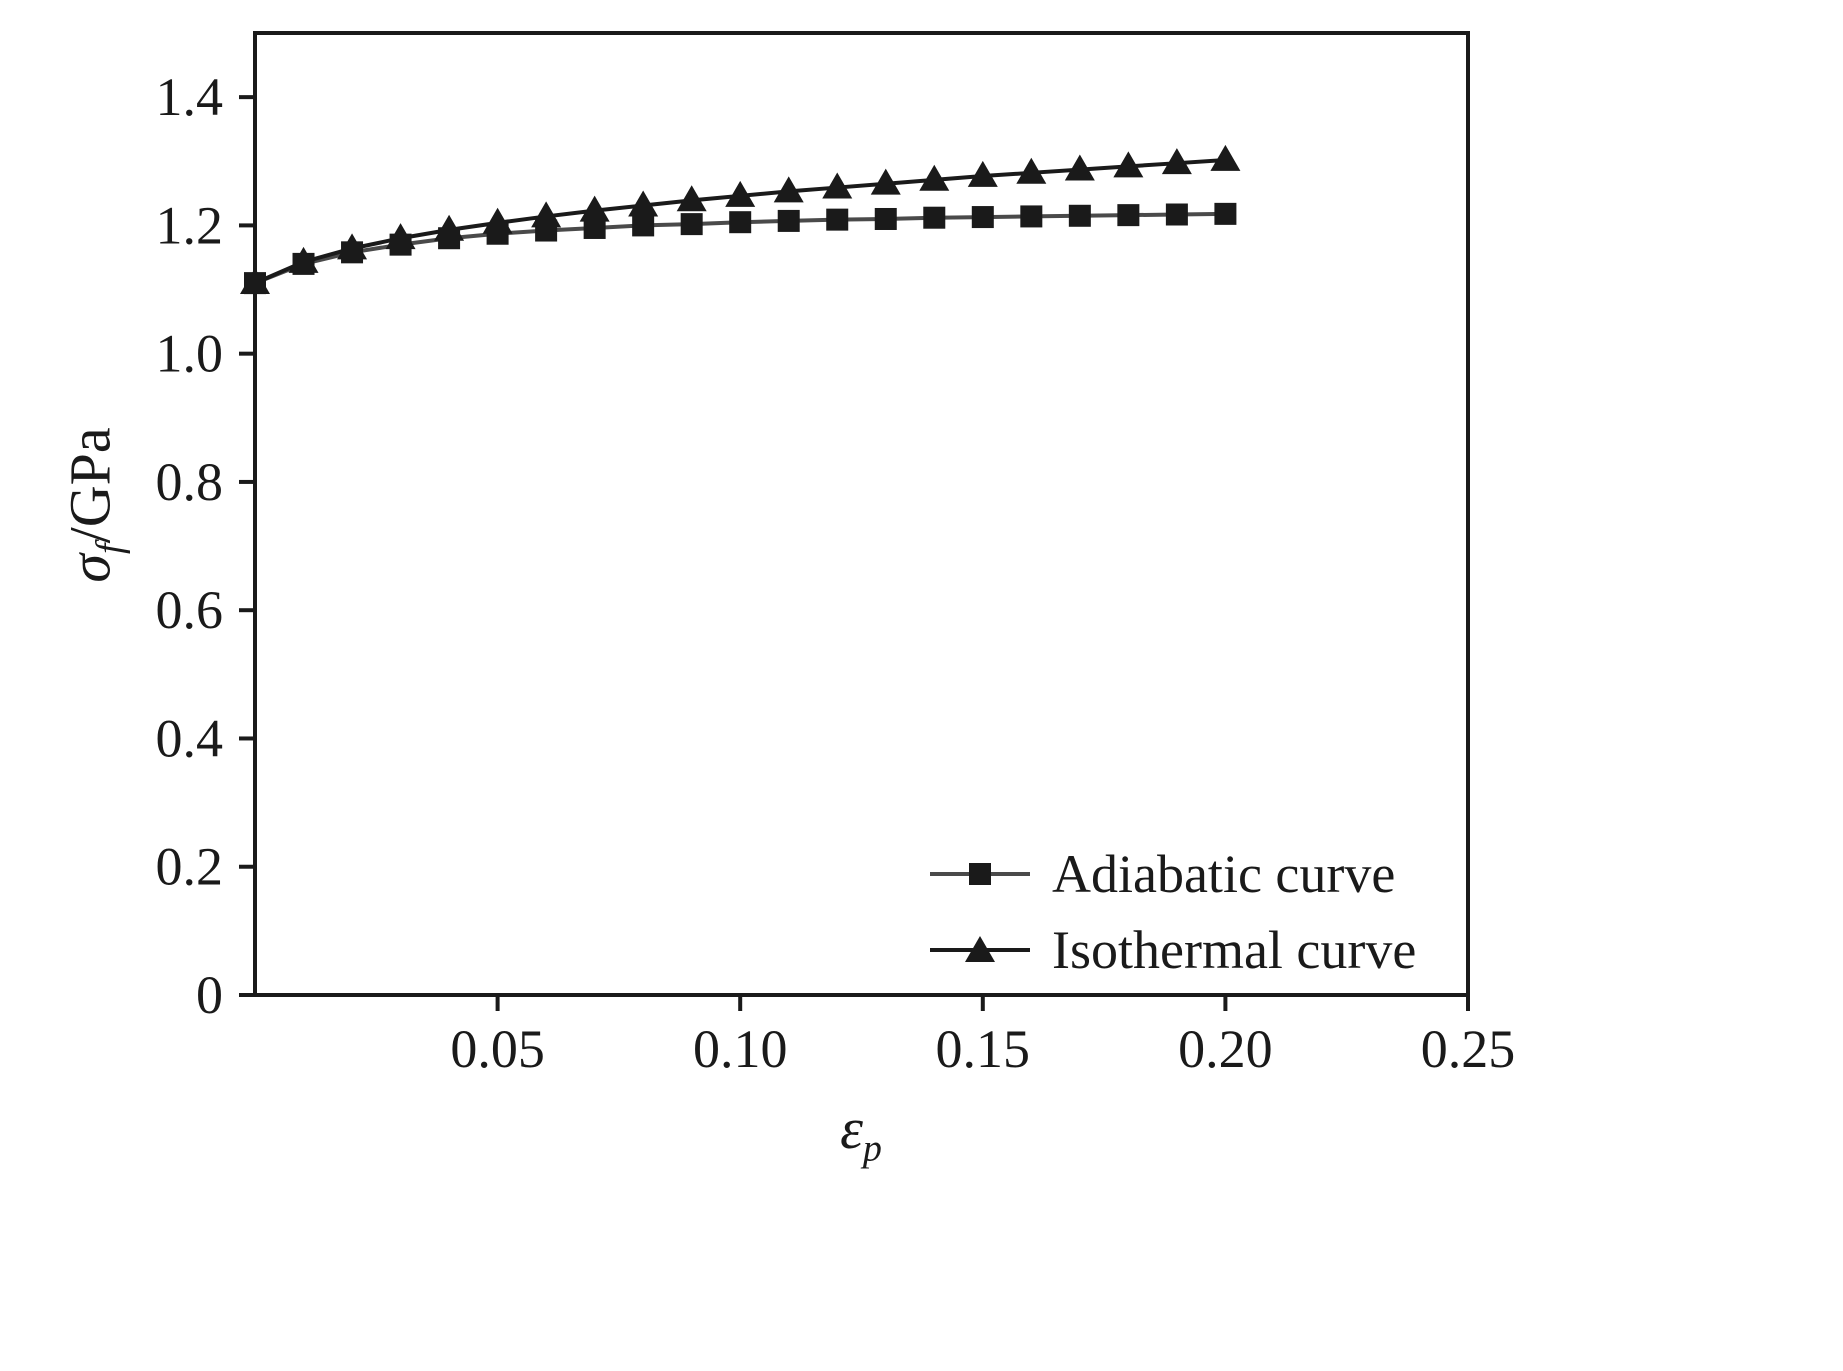  What do you see at coordinates (1468, 1049) in the screenshot?
I see `x-tick-label: 0.25` at bounding box center [1468, 1049].